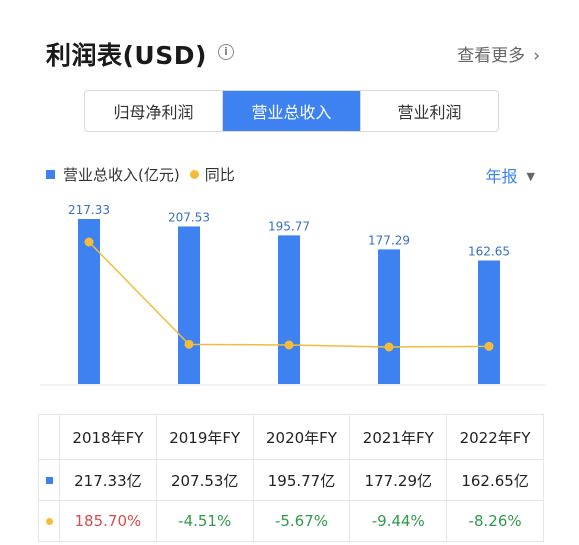 The image size is (579, 545). I want to click on table-row-yoy: 185.70% -4.51% -5.67% -9.44% -8.26%, so click(291, 521).